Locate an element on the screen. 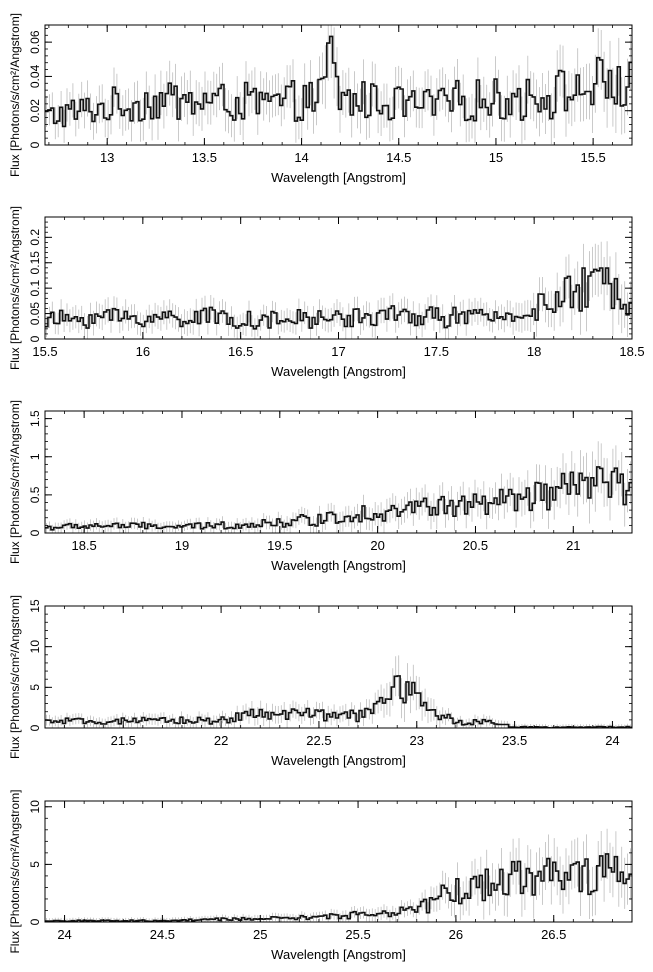 The width and height of the screenshot is (653, 972). y-tick-label: 0.04 is located at coordinates (35, 76).